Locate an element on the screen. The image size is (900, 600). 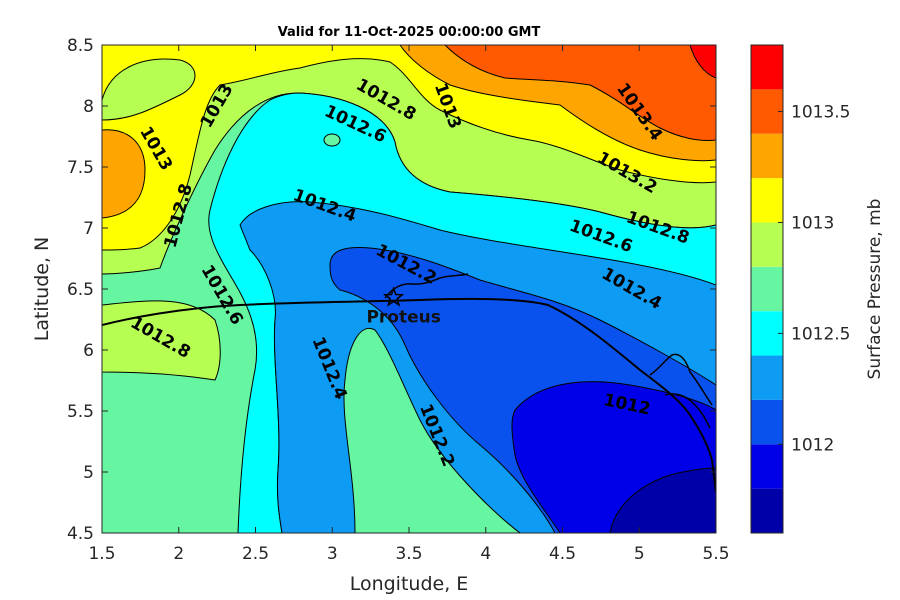
colorbar is located at coordinates (767, 289).